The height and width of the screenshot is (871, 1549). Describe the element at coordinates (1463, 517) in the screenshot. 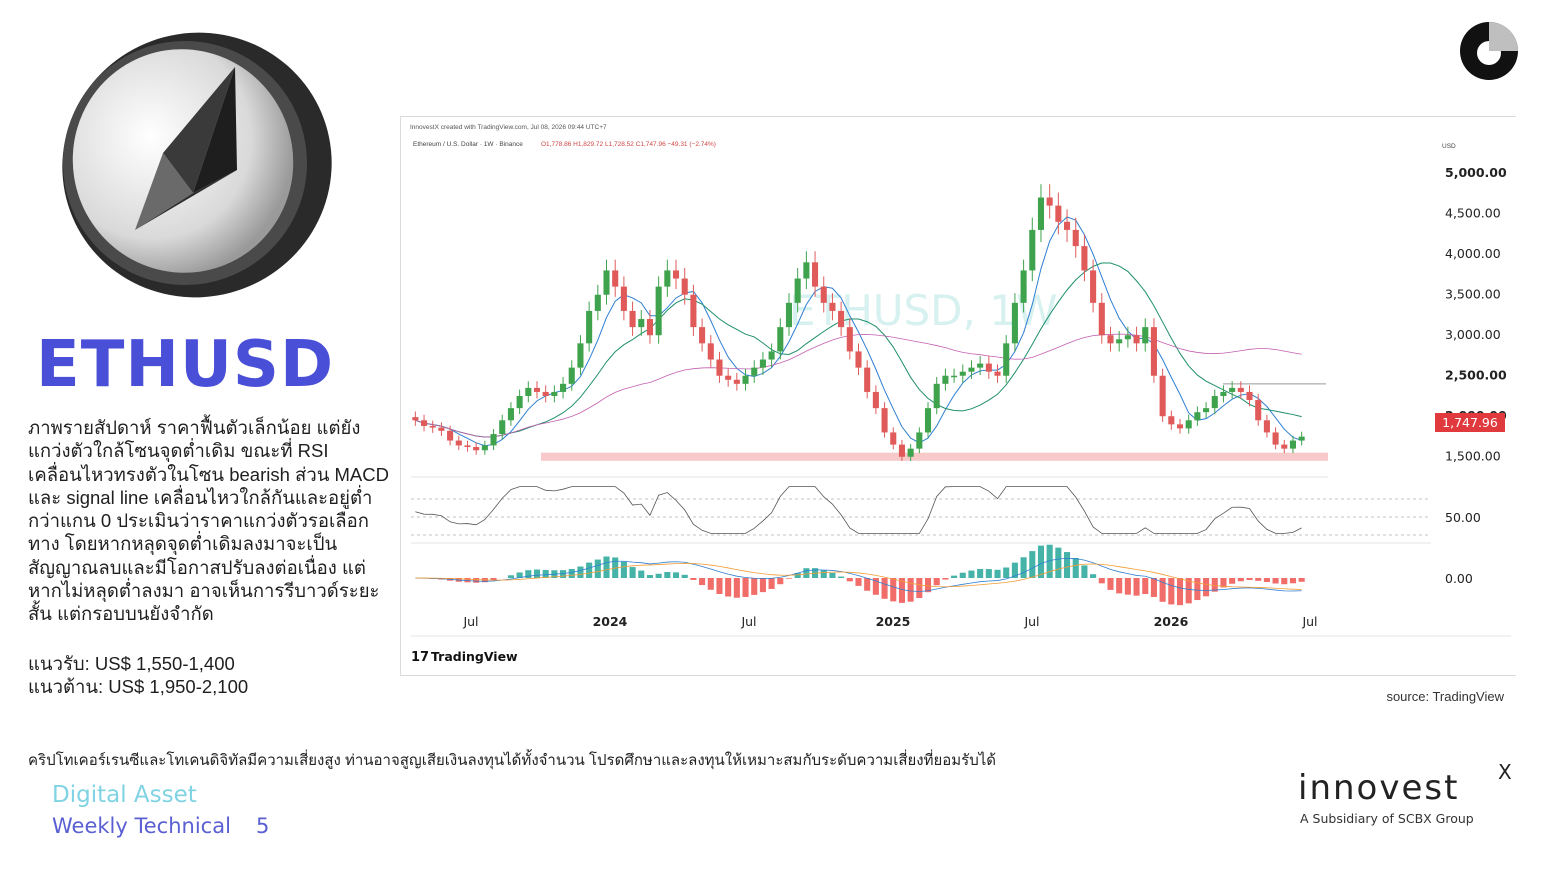

I see `rsi-level-label: 50.00` at that location.